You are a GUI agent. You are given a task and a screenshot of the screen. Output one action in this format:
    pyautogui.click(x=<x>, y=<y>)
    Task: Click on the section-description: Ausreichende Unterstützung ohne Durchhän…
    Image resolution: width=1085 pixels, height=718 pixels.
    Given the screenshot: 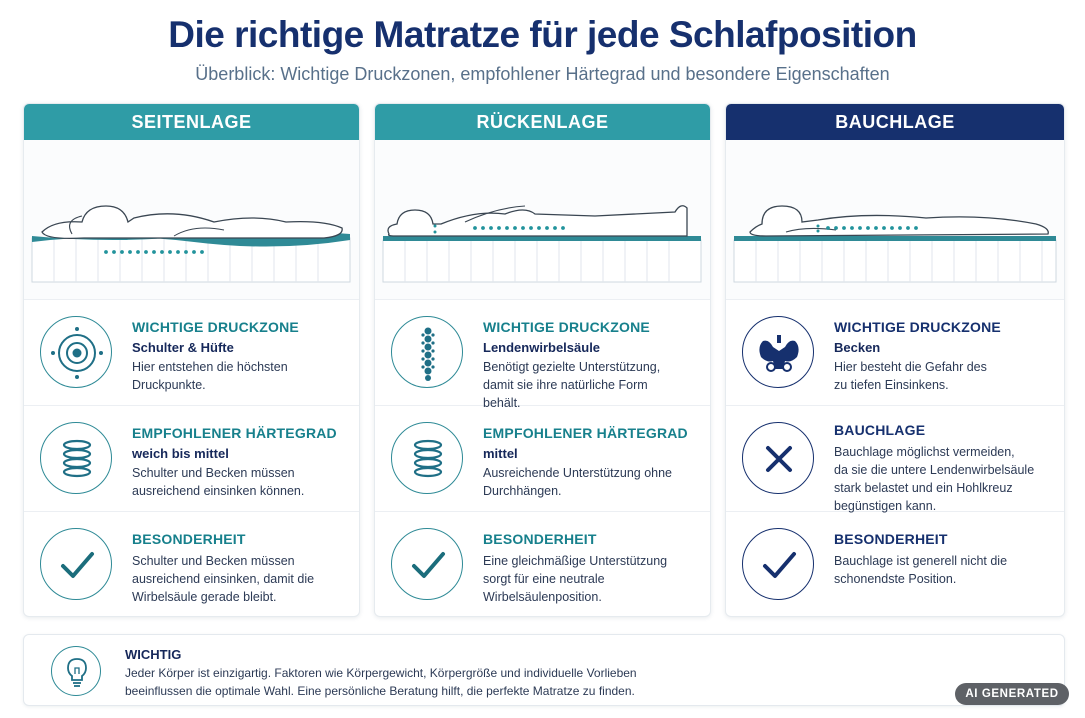 What is the action you would take?
    pyautogui.click(x=578, y=482)
    